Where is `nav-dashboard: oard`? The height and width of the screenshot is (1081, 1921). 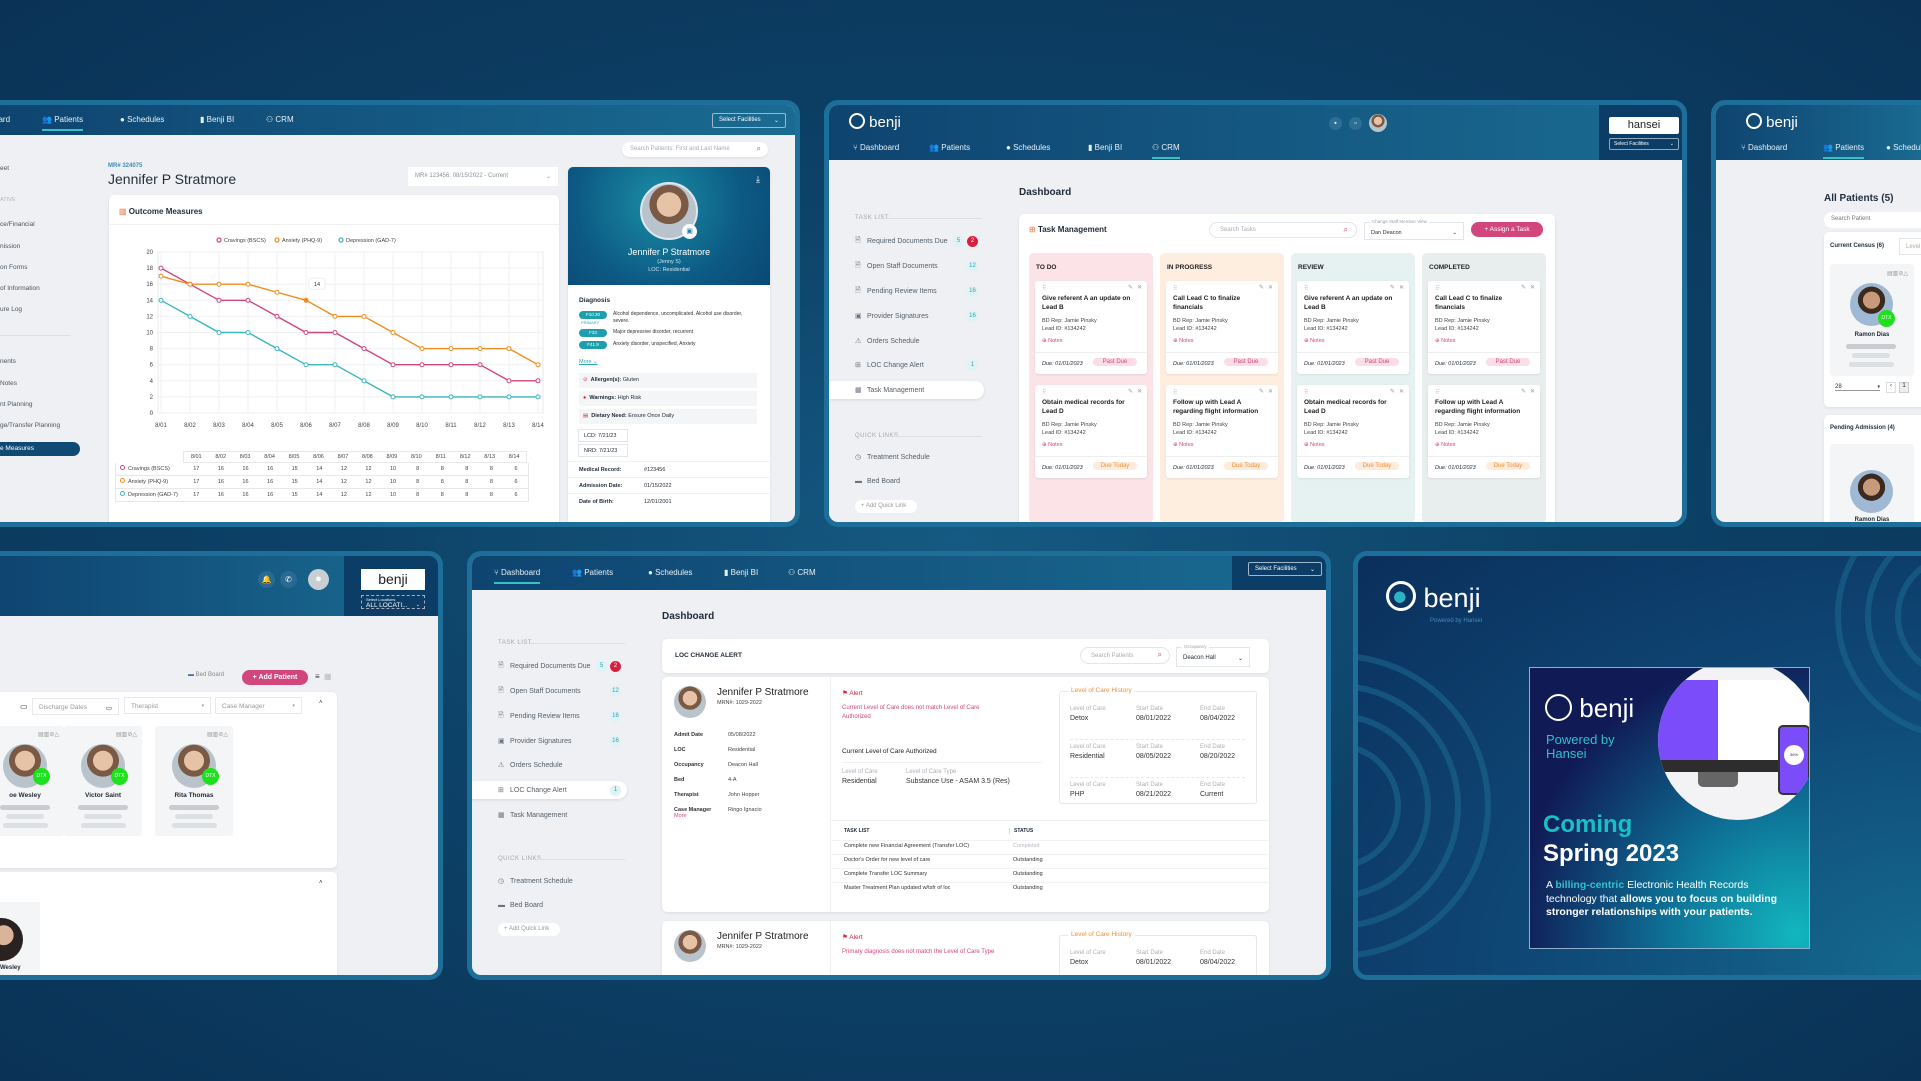
nav-dashboard: oard is located at coordinates (5, 119).